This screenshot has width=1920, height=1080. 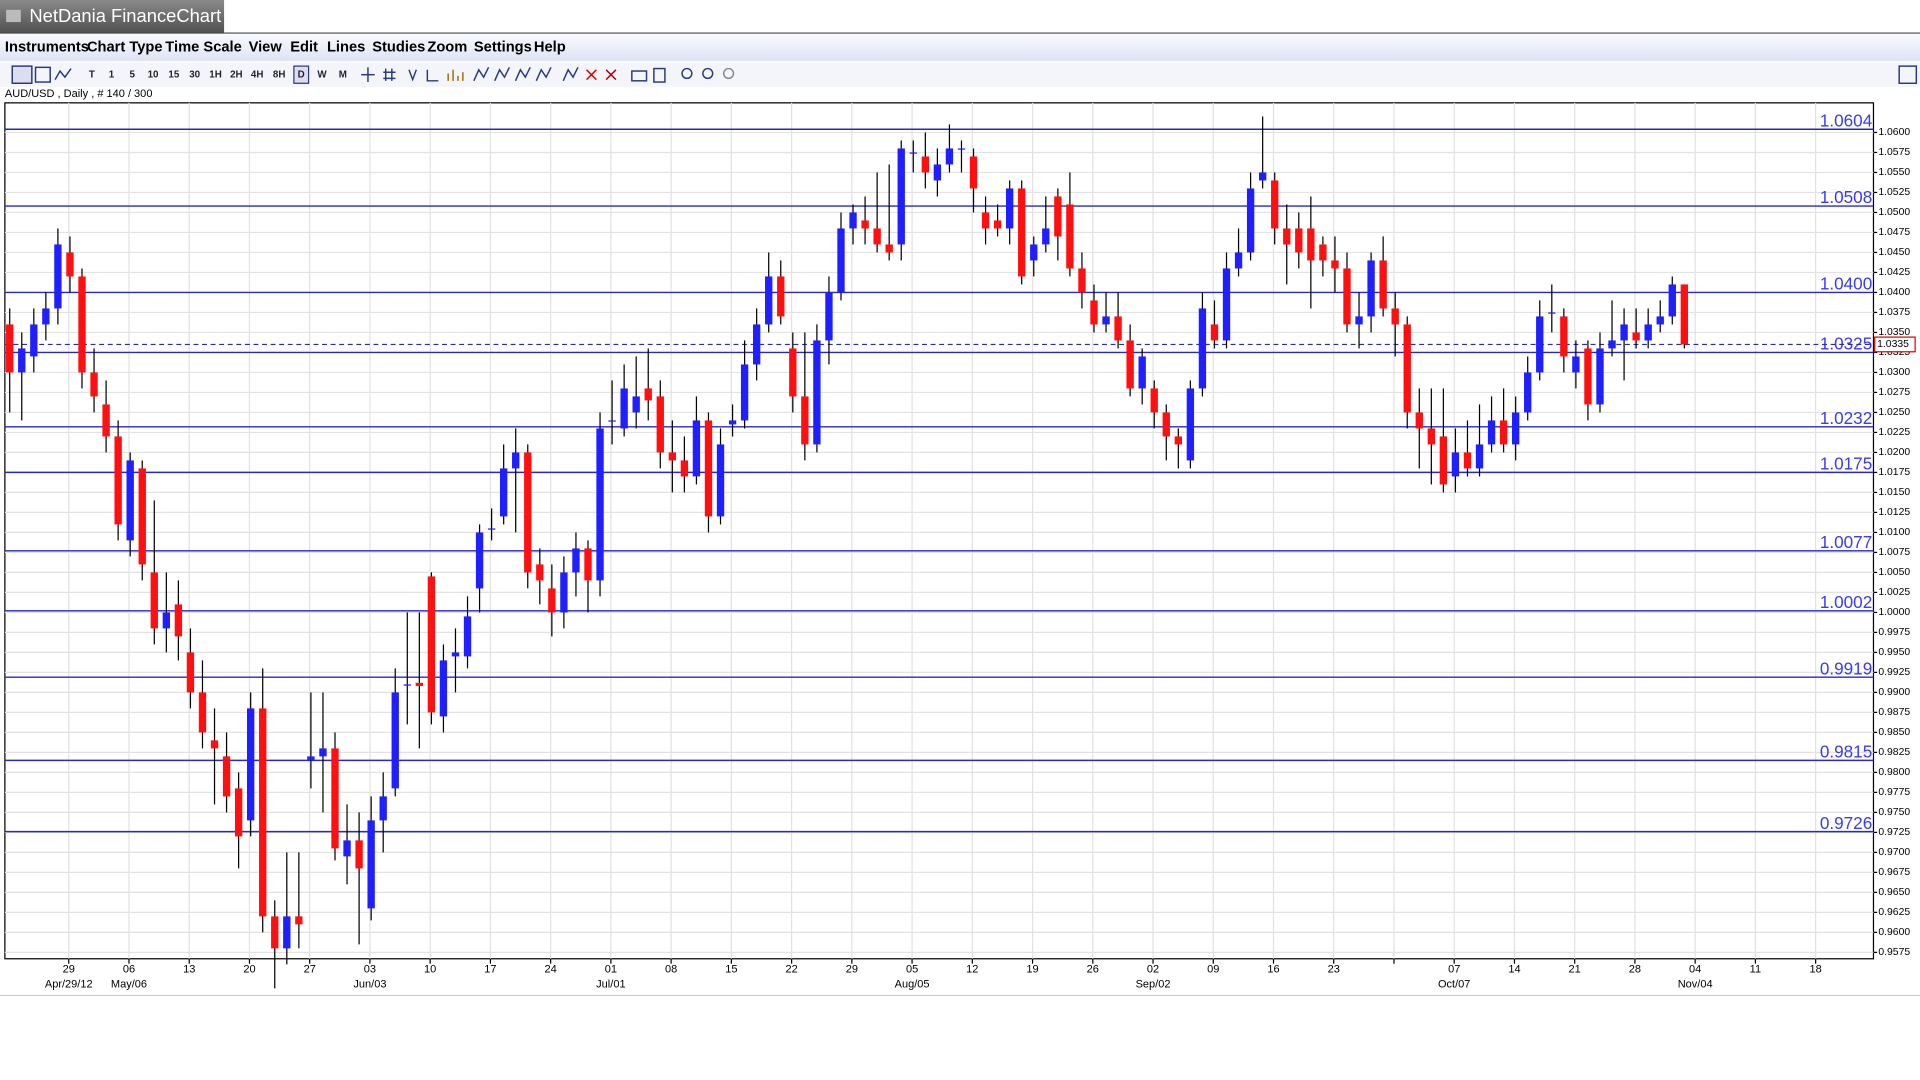 I want to click on timescale-button: M, so click(x=343, y=74).